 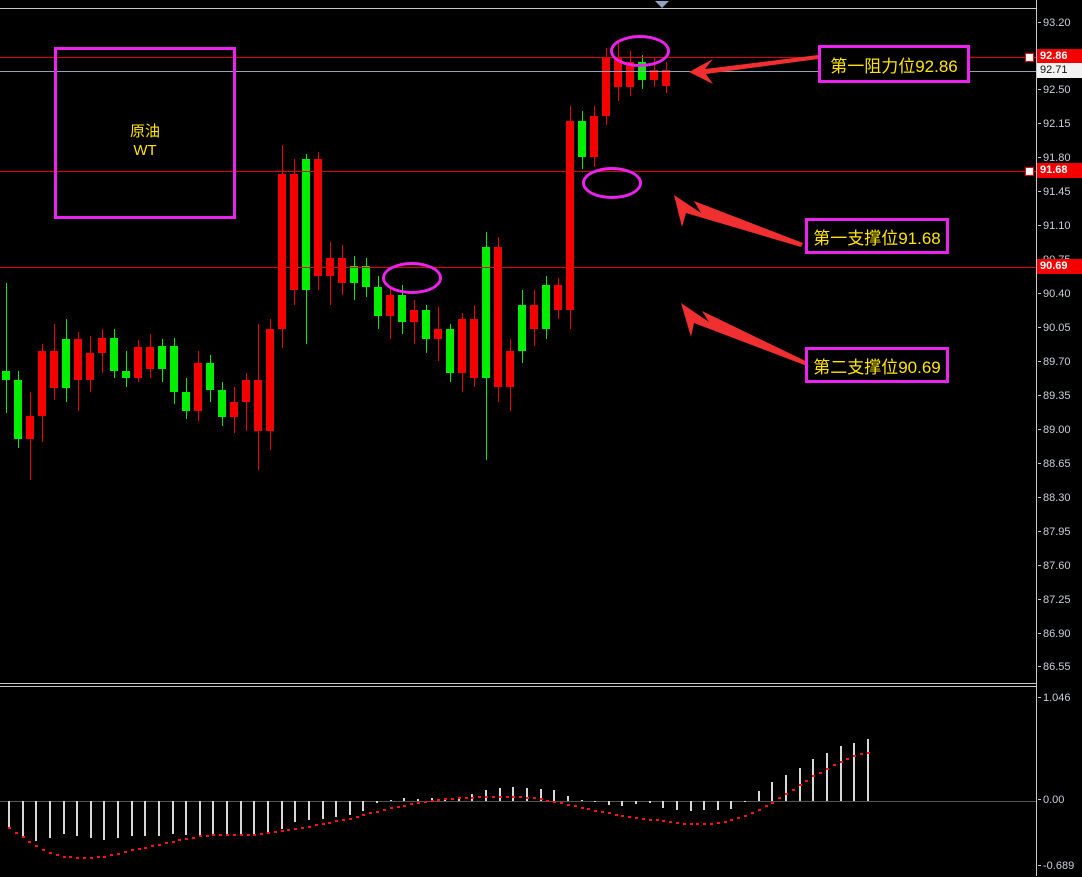 What do you see at coordinates (1054, 430) in the screenshot?
I see `price-tick-89-00: 89.00` at bounding box center [1054, 430].